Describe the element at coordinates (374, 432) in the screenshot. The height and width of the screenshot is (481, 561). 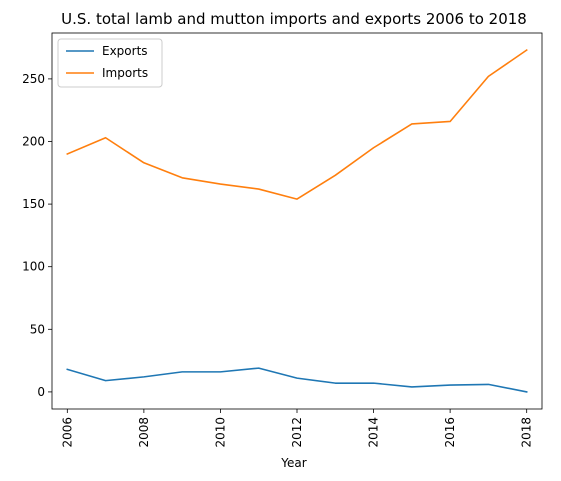
I see `x-tick-label: 2014` at that location.